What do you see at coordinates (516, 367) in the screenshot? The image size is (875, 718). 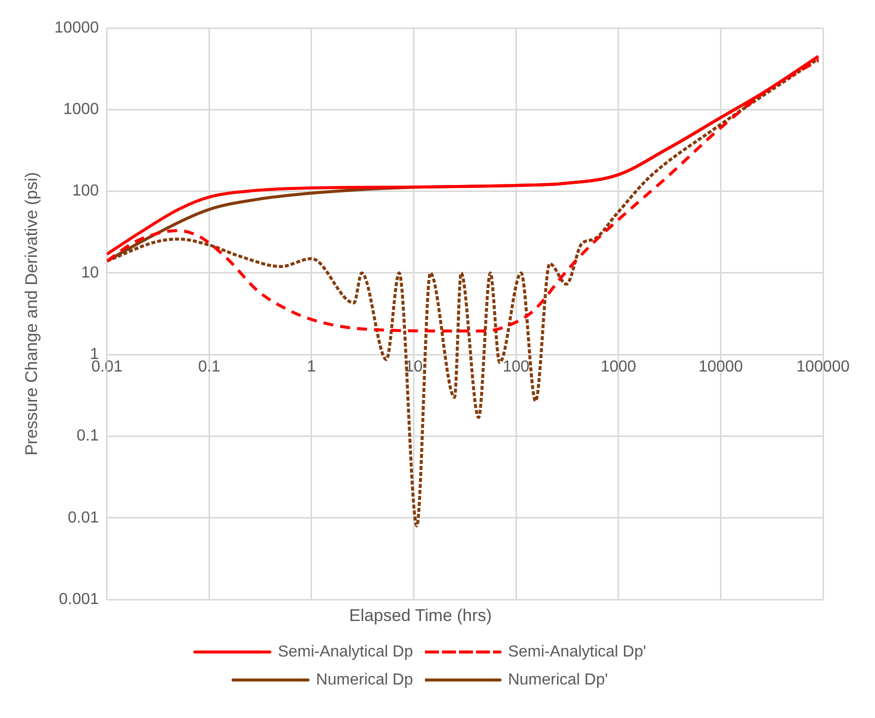 I see `x-tick-label: 100` at bounding box center [516, 367].